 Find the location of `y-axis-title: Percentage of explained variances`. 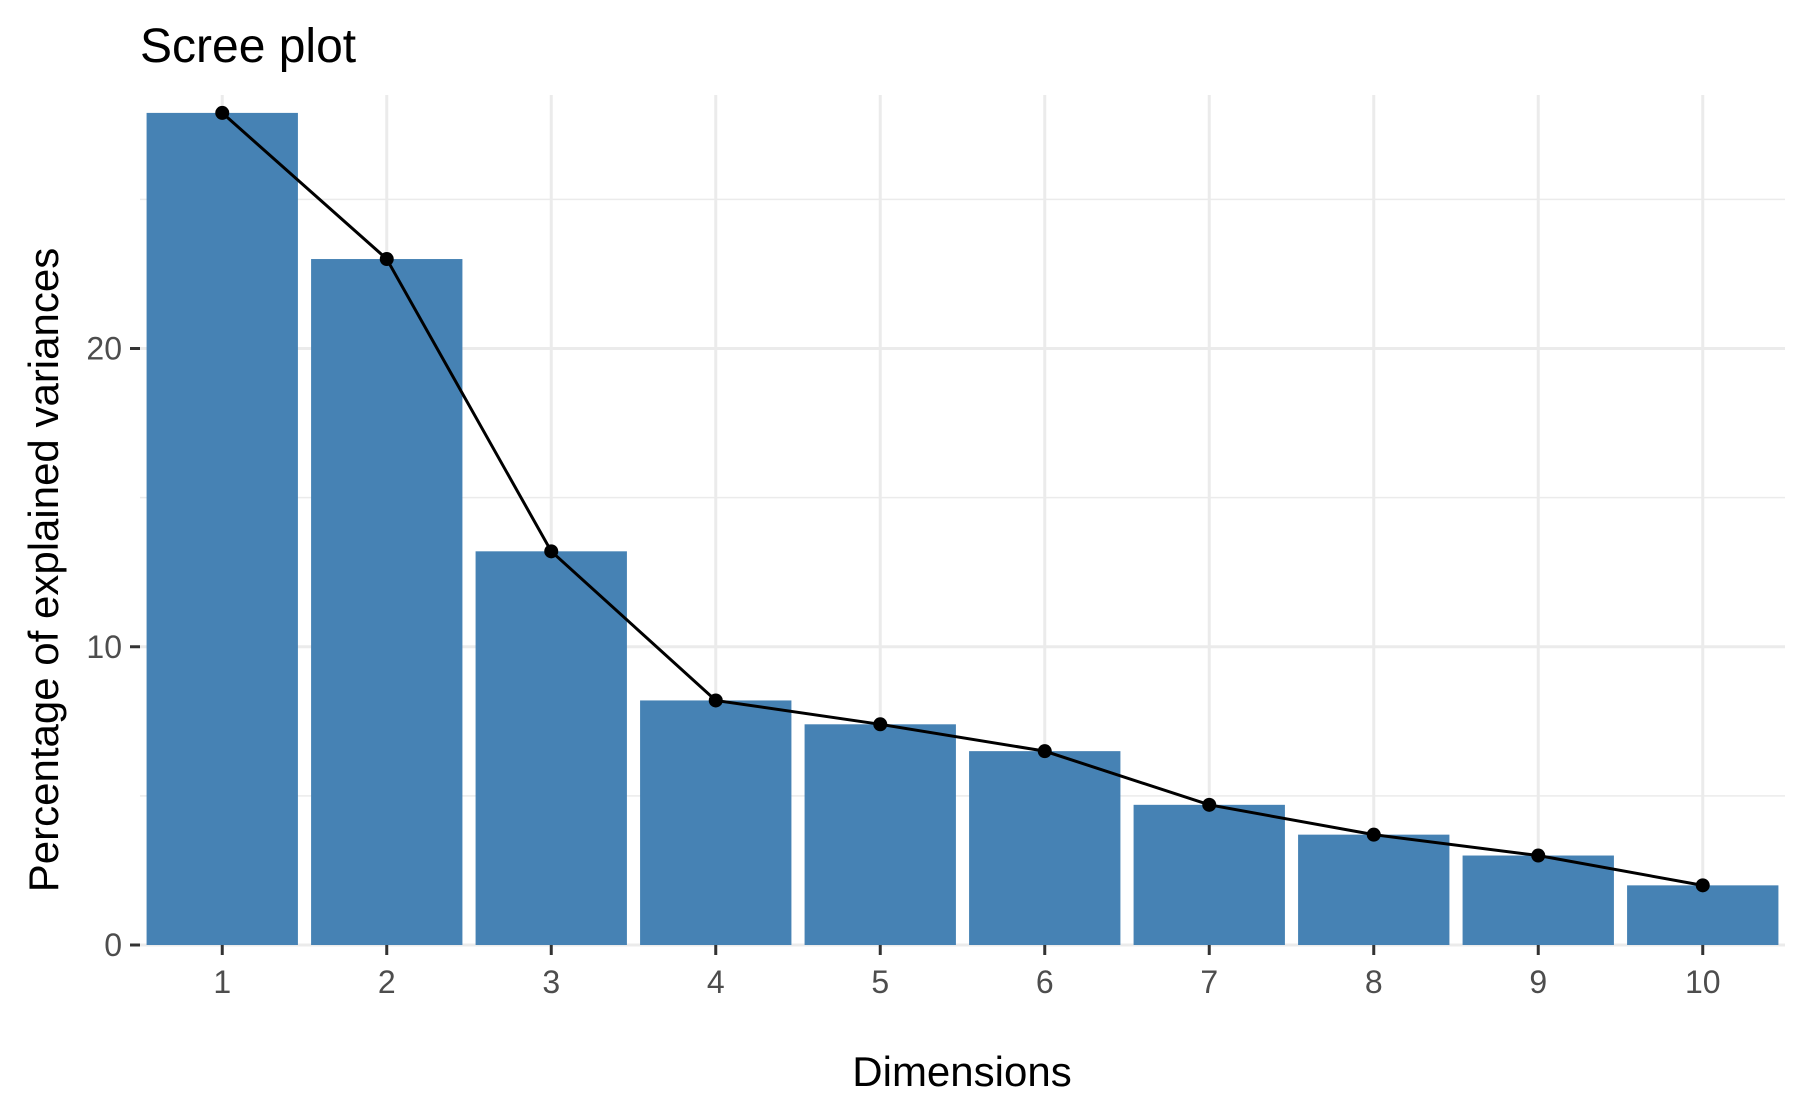

y-axis-title: Percentage of explained variances is located at coordinates (43, 570).